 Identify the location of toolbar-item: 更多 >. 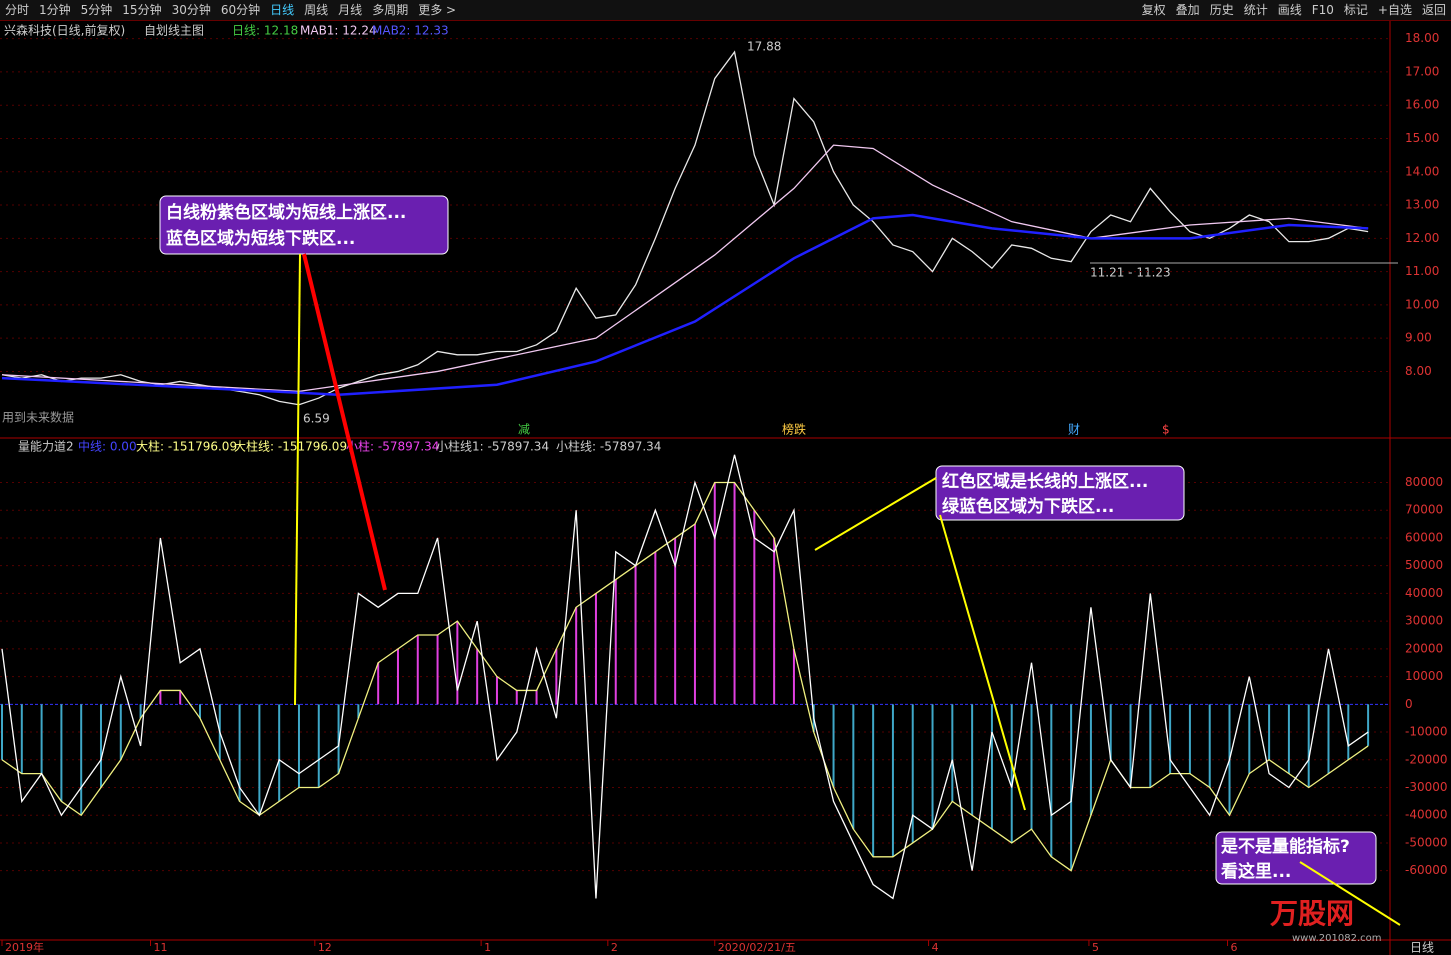
(437, 10).